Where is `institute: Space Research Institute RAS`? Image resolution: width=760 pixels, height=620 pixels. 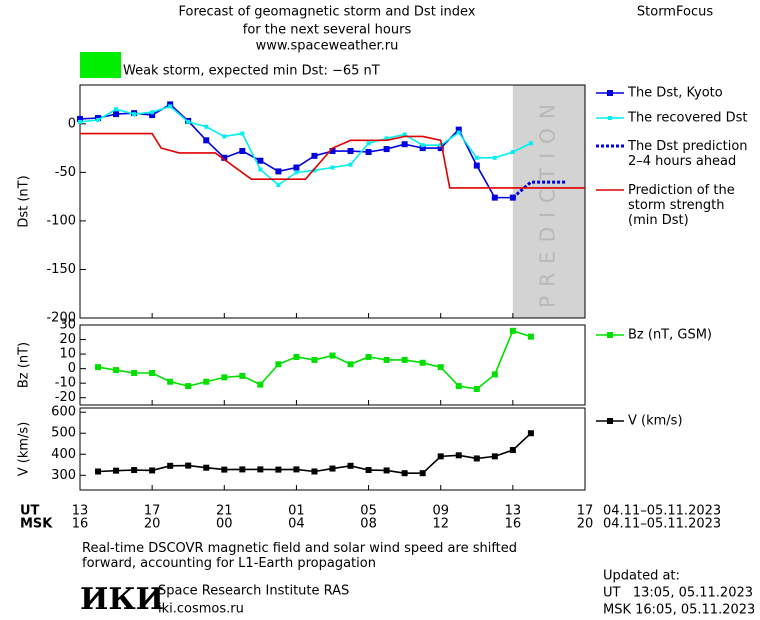
institute: Space Research Institute RAS is located at coordinates (253, 591).